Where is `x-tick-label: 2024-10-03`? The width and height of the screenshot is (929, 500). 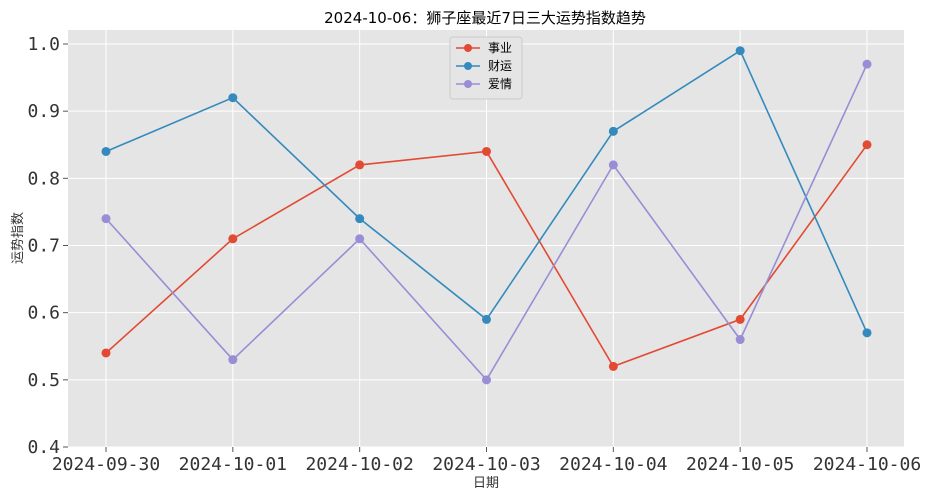 x-tick-label: 2024-10-03 is located at coordinates (486, 464).